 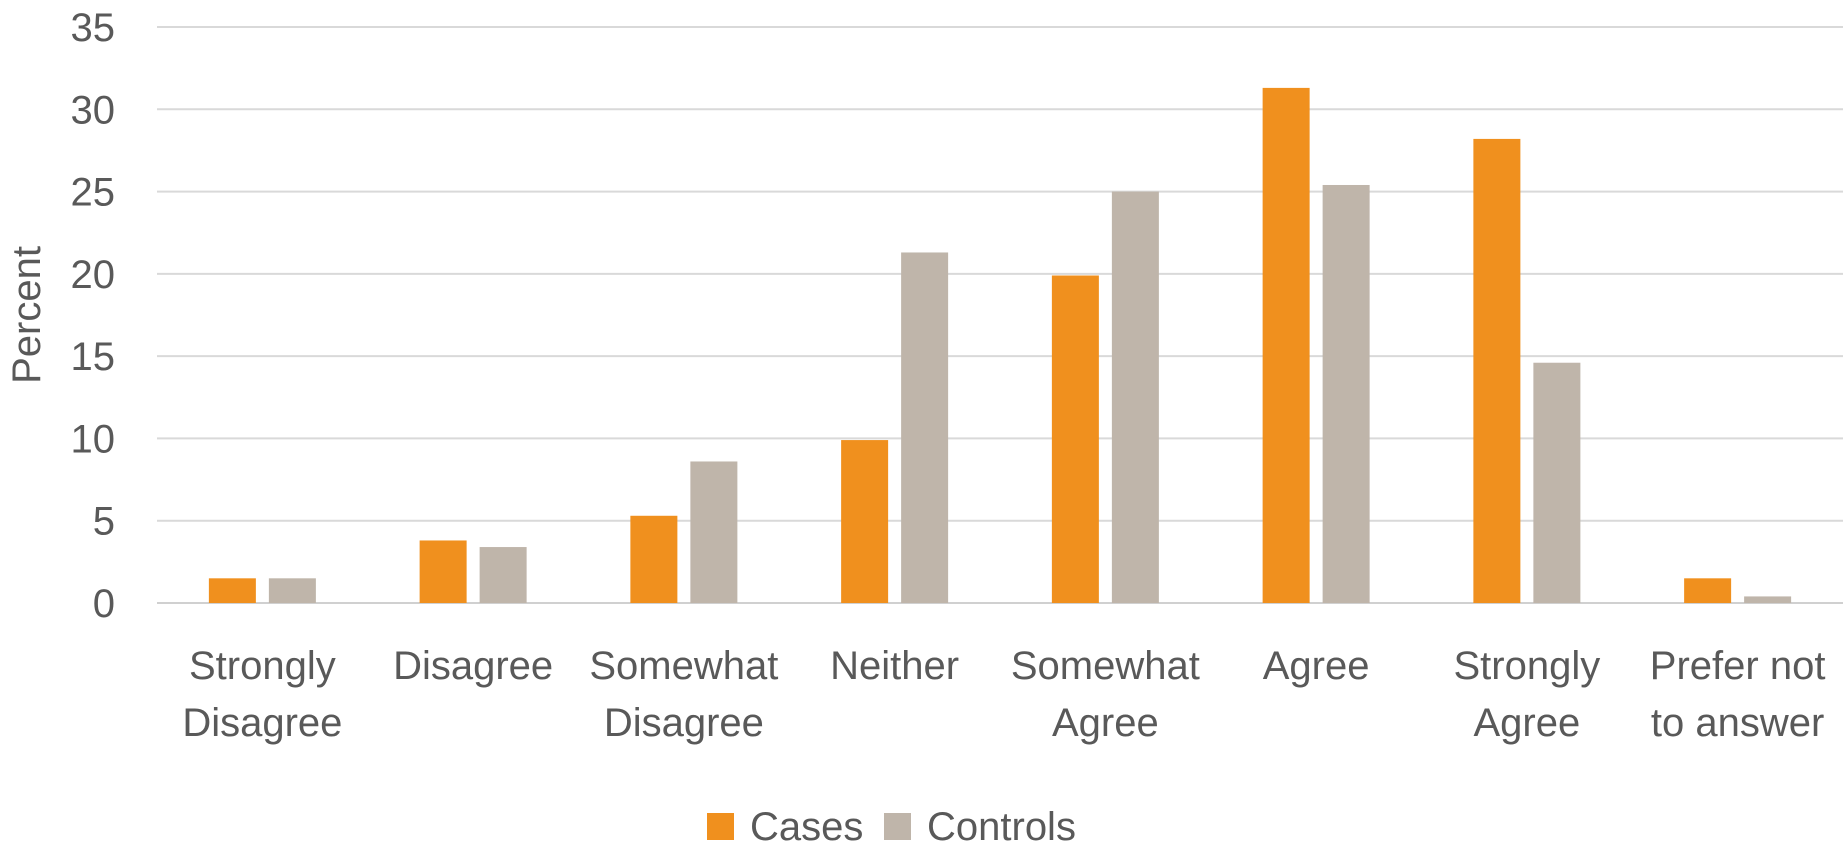 I want to click on x-tick-label: Prefer not to answer, so click(x=1738, y=694).